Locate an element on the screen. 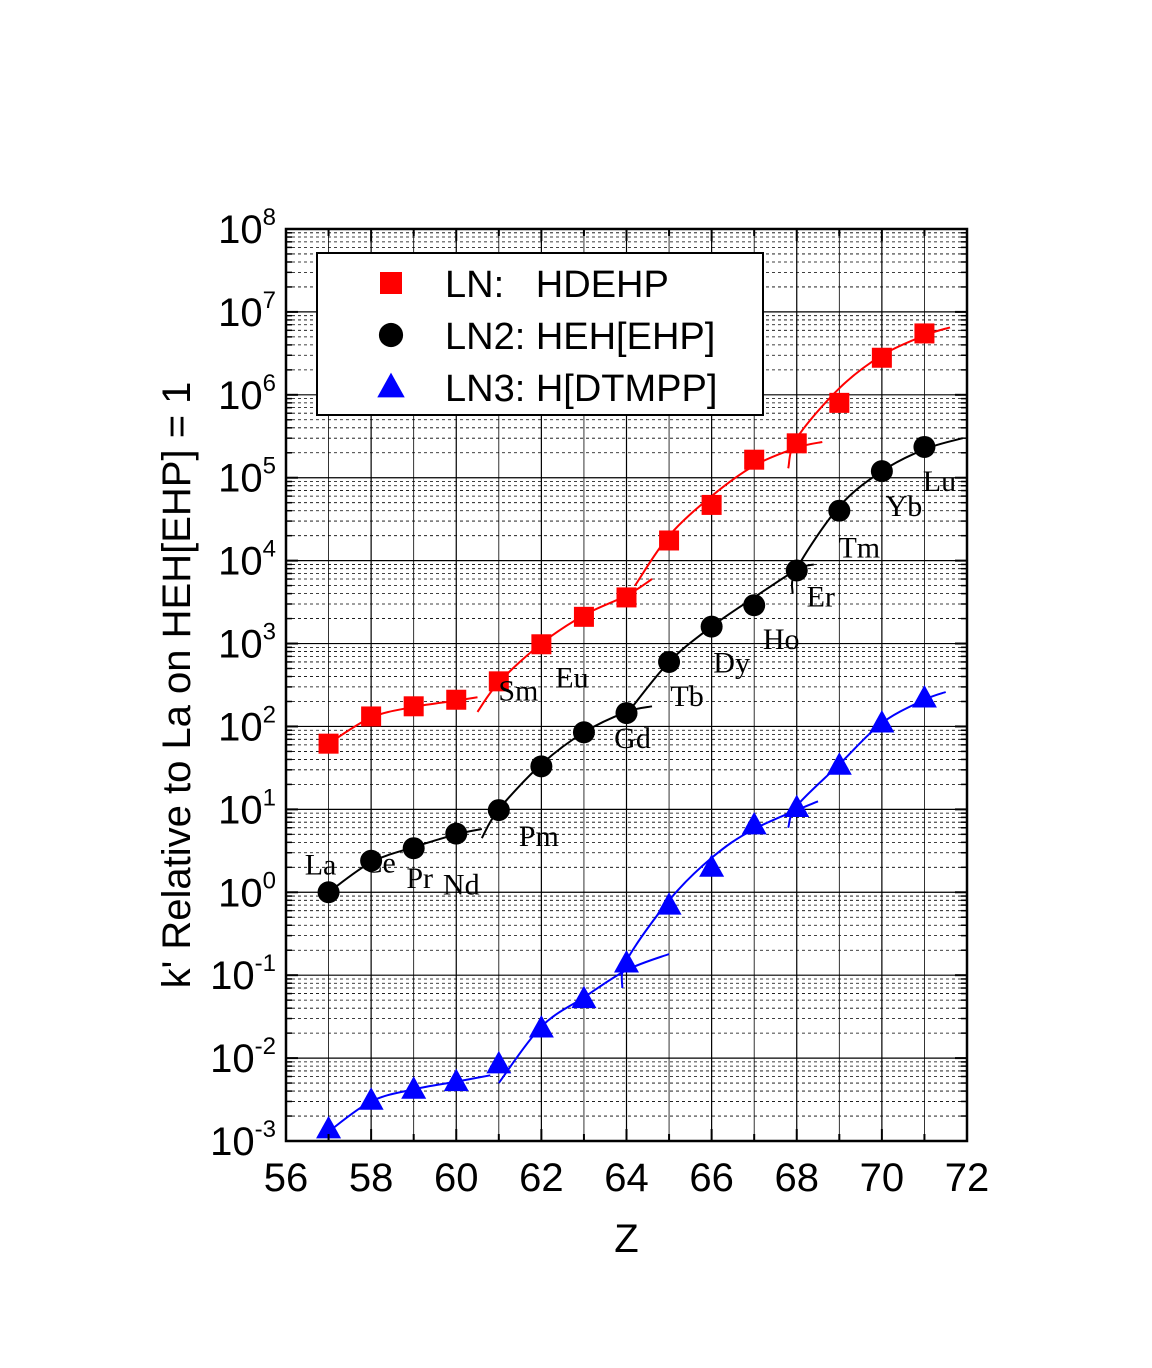 The width and height of the screenshot is (1152, 1368). element-label: Eu is located at coordinates (571, 677).